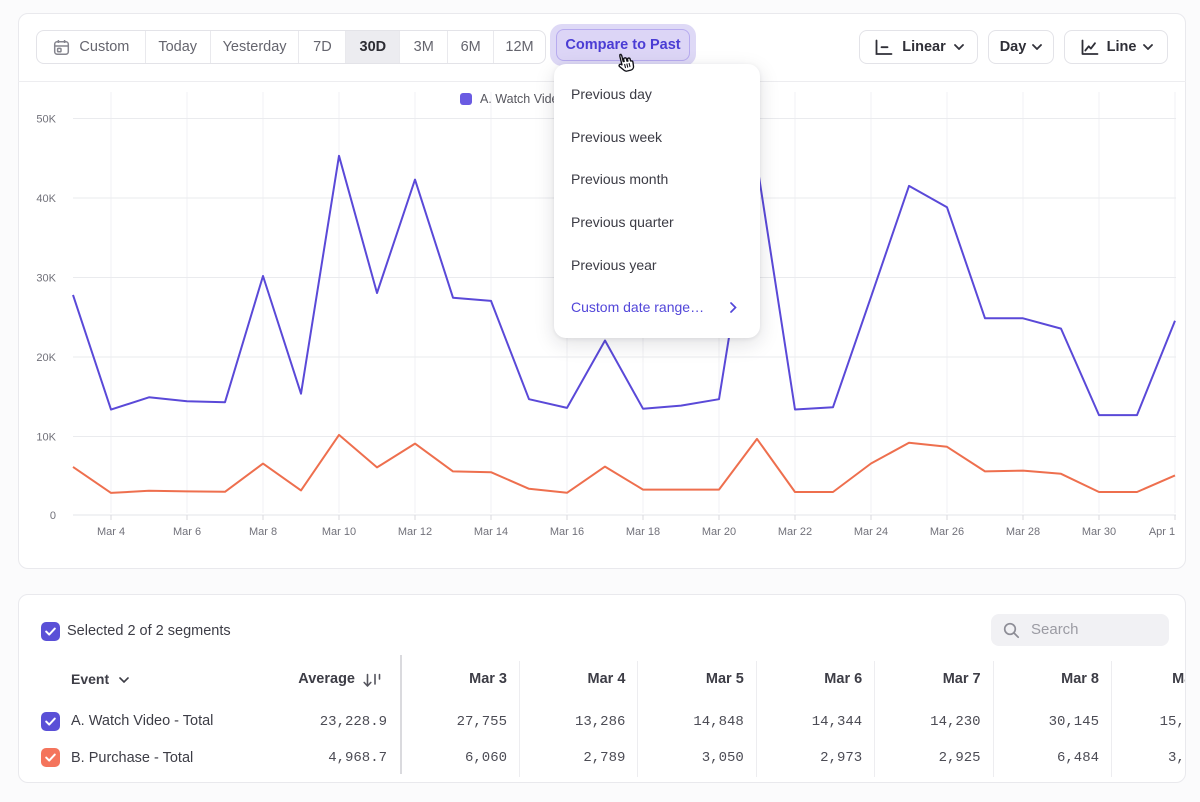 The height and width of the screenshot is (802, 1200). Describe the element at coordinates (46, 358) in the screenshot. I see `svg-text: 20K` at that location.